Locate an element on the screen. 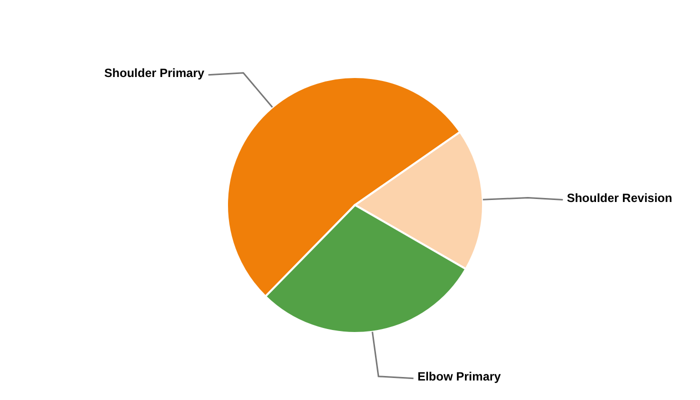  slice-label: Elbow Primary is located at coordinates (459, 376).